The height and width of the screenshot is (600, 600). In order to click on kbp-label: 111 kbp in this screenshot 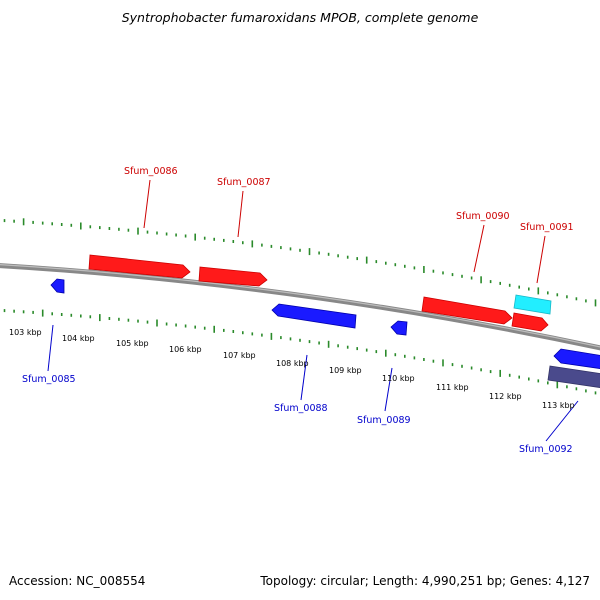, I will do `click(452, 387)`.